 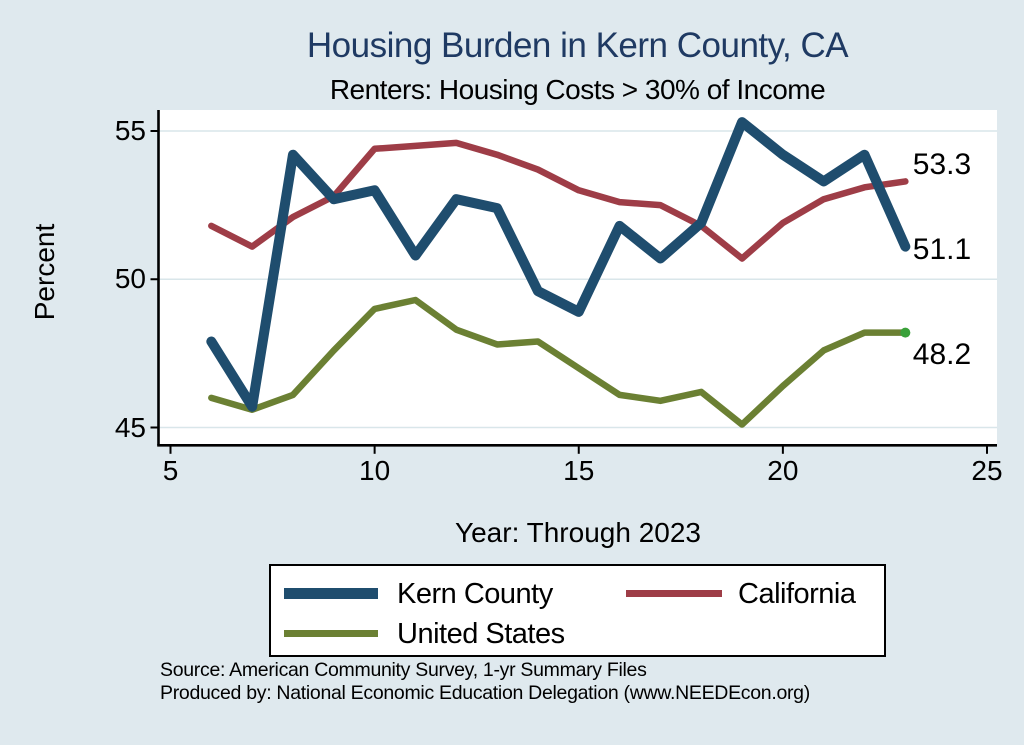 What do you see at coordinates (579, 470) in the screenshot?
I see `x-tick-label: 15` at bounding box center [579, 470].